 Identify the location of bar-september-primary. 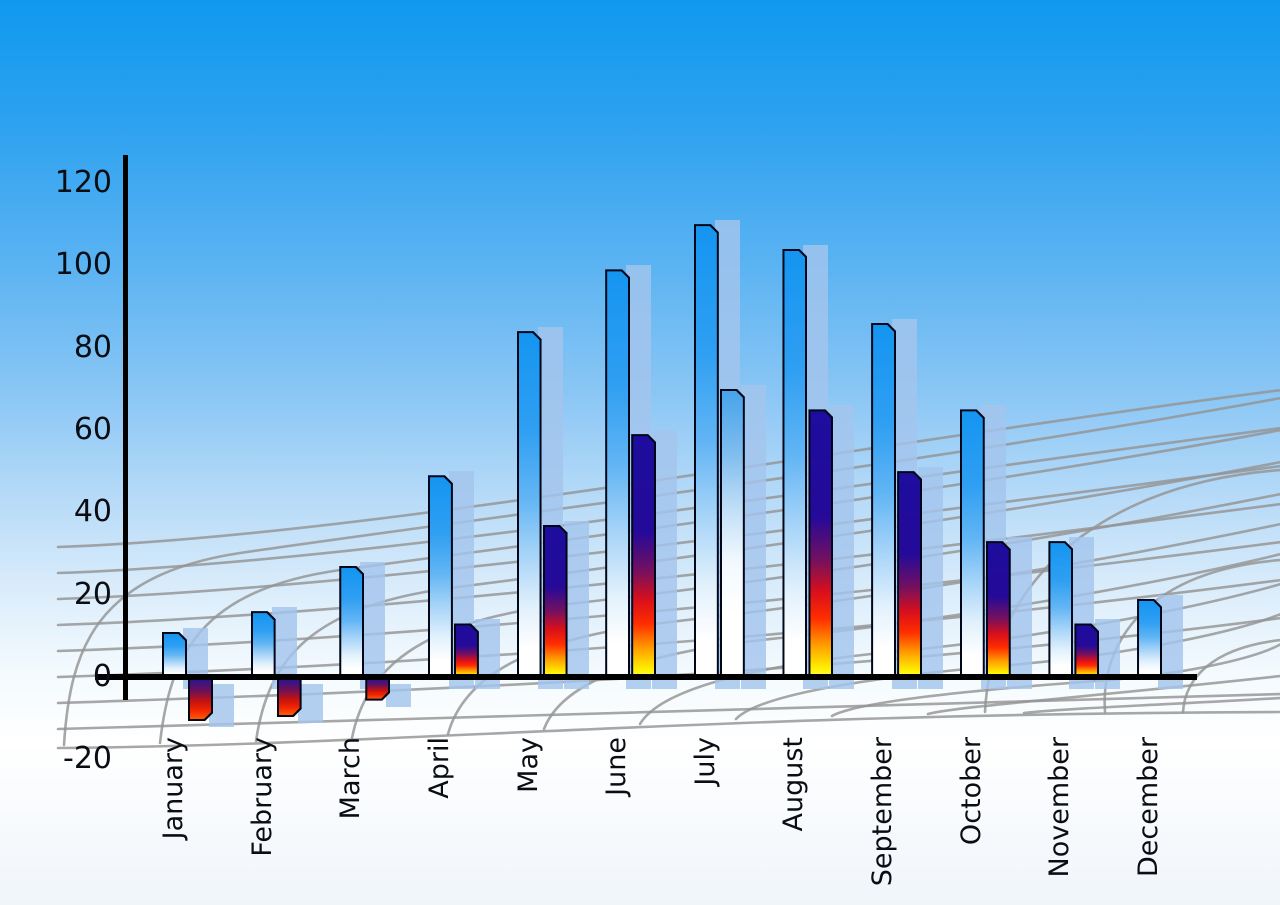
(883, 500).